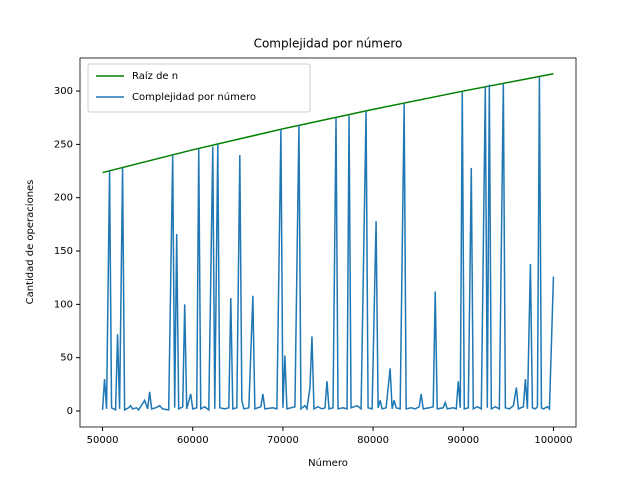 Image resolution: width=640 pixels, height=484 pixels. What do you see at coordinates (63, 91) in the screenshot?
I see `y-tick-label: 300` at bounding box center [63, 91].